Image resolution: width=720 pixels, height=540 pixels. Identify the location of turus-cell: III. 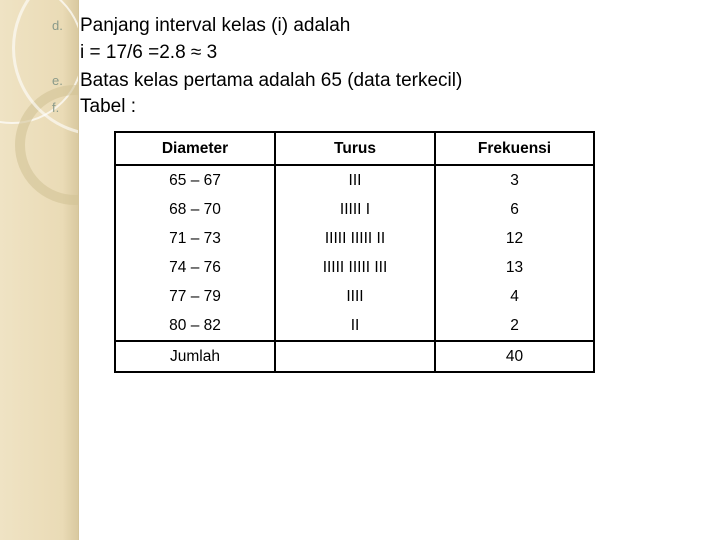
(355, 180).